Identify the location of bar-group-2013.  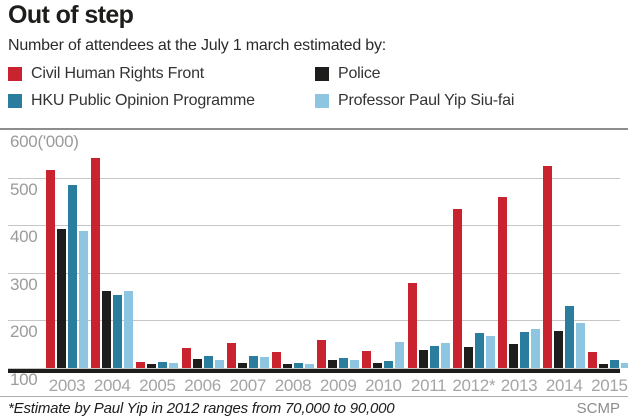
(519, 249).